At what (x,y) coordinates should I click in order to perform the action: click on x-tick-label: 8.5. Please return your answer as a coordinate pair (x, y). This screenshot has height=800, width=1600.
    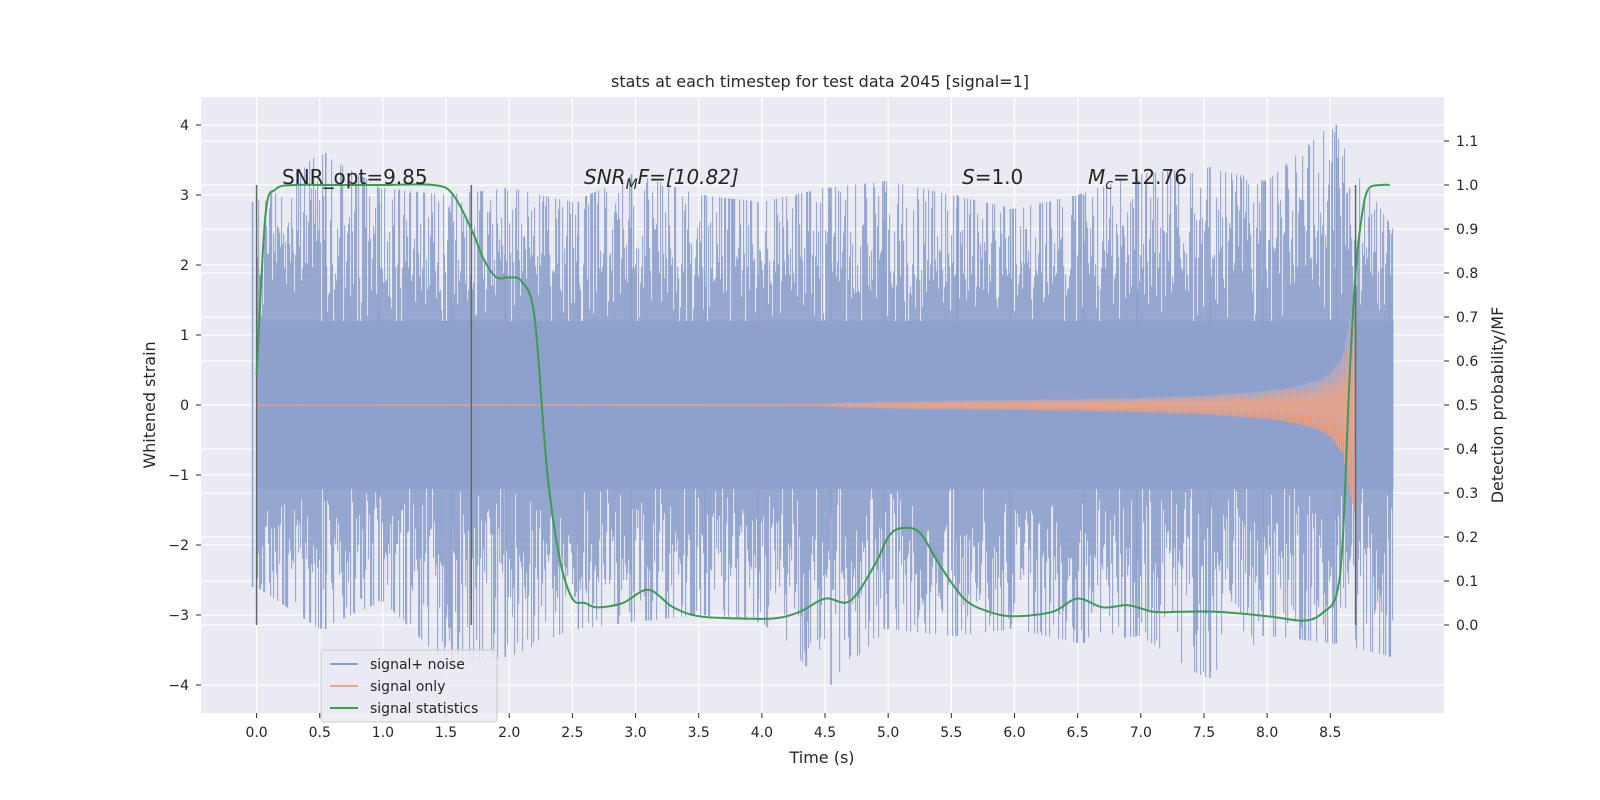
    Looking at the image, I should click on (1330, 733).